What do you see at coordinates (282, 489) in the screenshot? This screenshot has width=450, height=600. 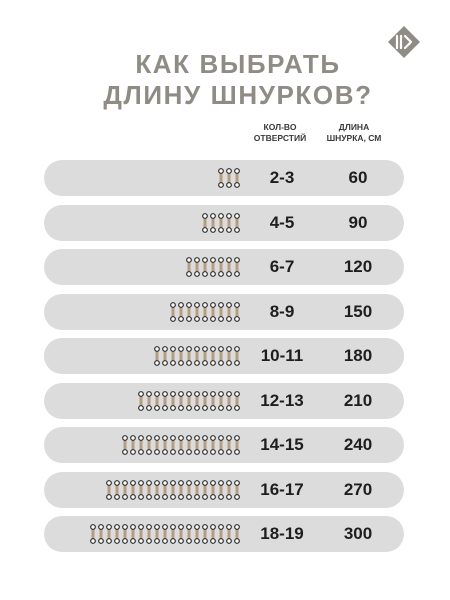 I see `holes-count: 16-17` at bounding box center [282, 489].